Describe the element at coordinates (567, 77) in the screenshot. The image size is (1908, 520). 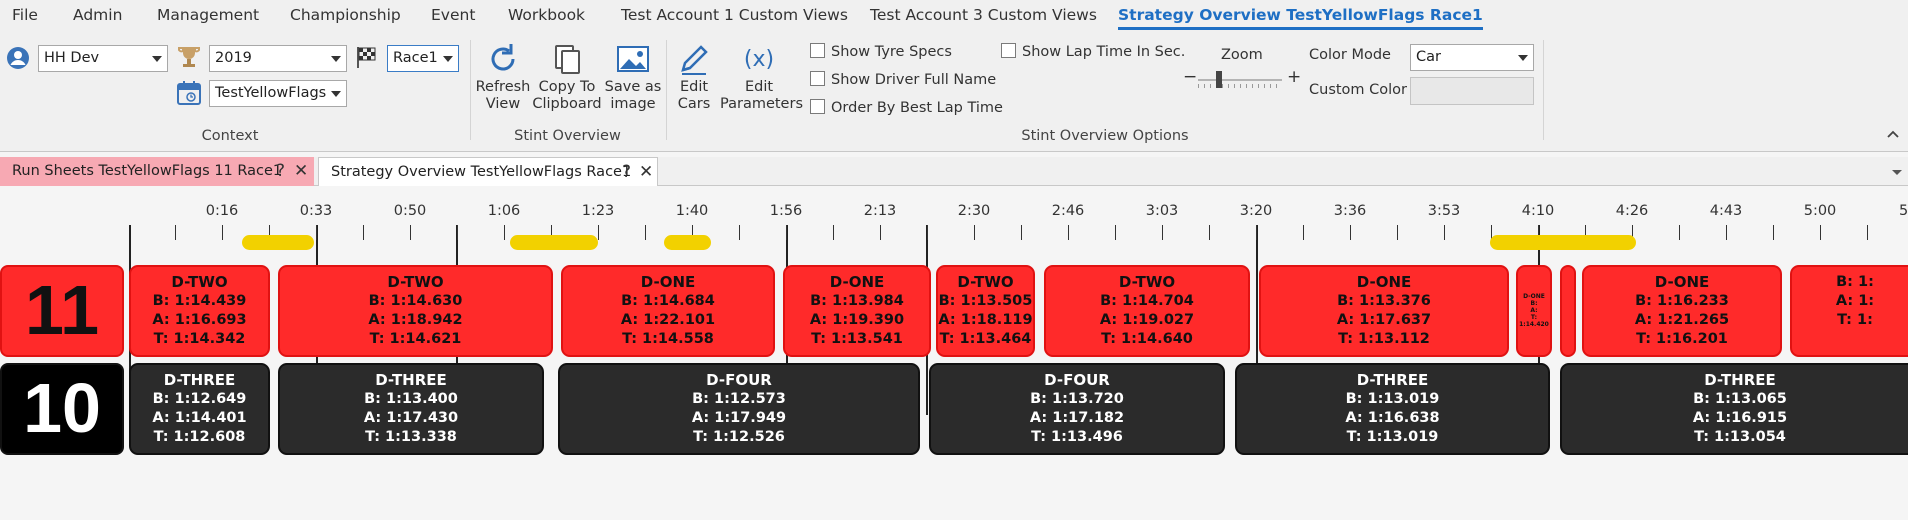
I see `copy-to-clipboard-button: Copy To Clipboard` at that location.